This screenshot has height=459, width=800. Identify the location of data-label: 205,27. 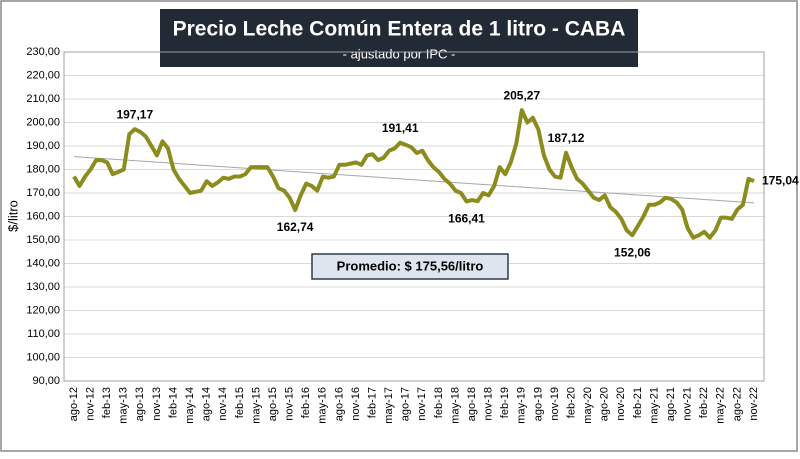
(521, 95).